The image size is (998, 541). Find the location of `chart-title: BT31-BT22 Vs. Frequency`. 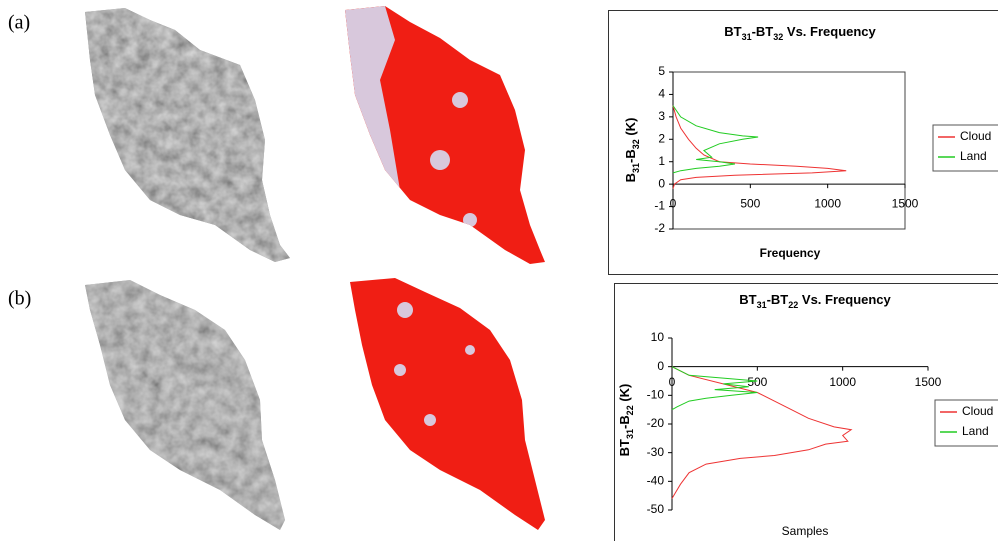

chart-title: BT31-BT22 Vs. Frequency is located at coordinates (815, 301).